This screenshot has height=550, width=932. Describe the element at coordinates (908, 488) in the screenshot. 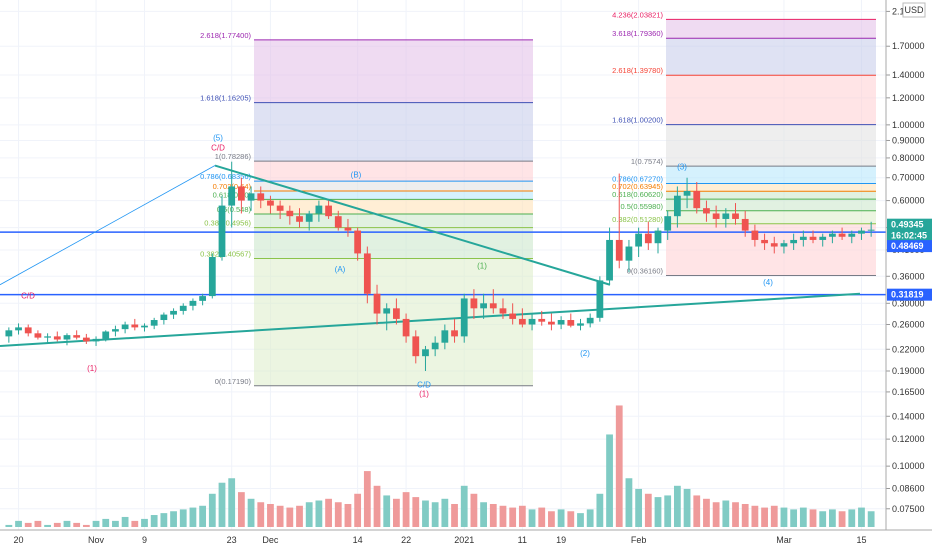

I see `y-tick-label: 0.08600` at that location.